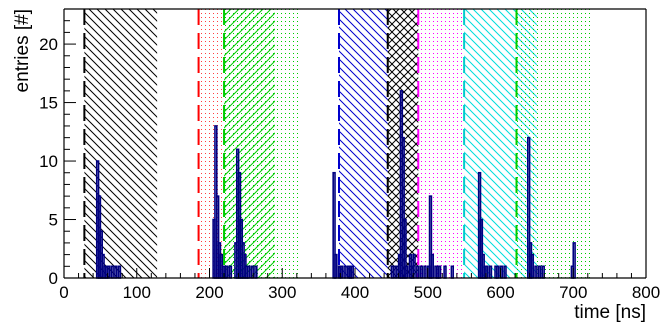 The height and width of the screenshot is (325, 662). Describe the element at coordinates (48, 44) in the screenshot. I see `y-tick-label: 20` at that location.